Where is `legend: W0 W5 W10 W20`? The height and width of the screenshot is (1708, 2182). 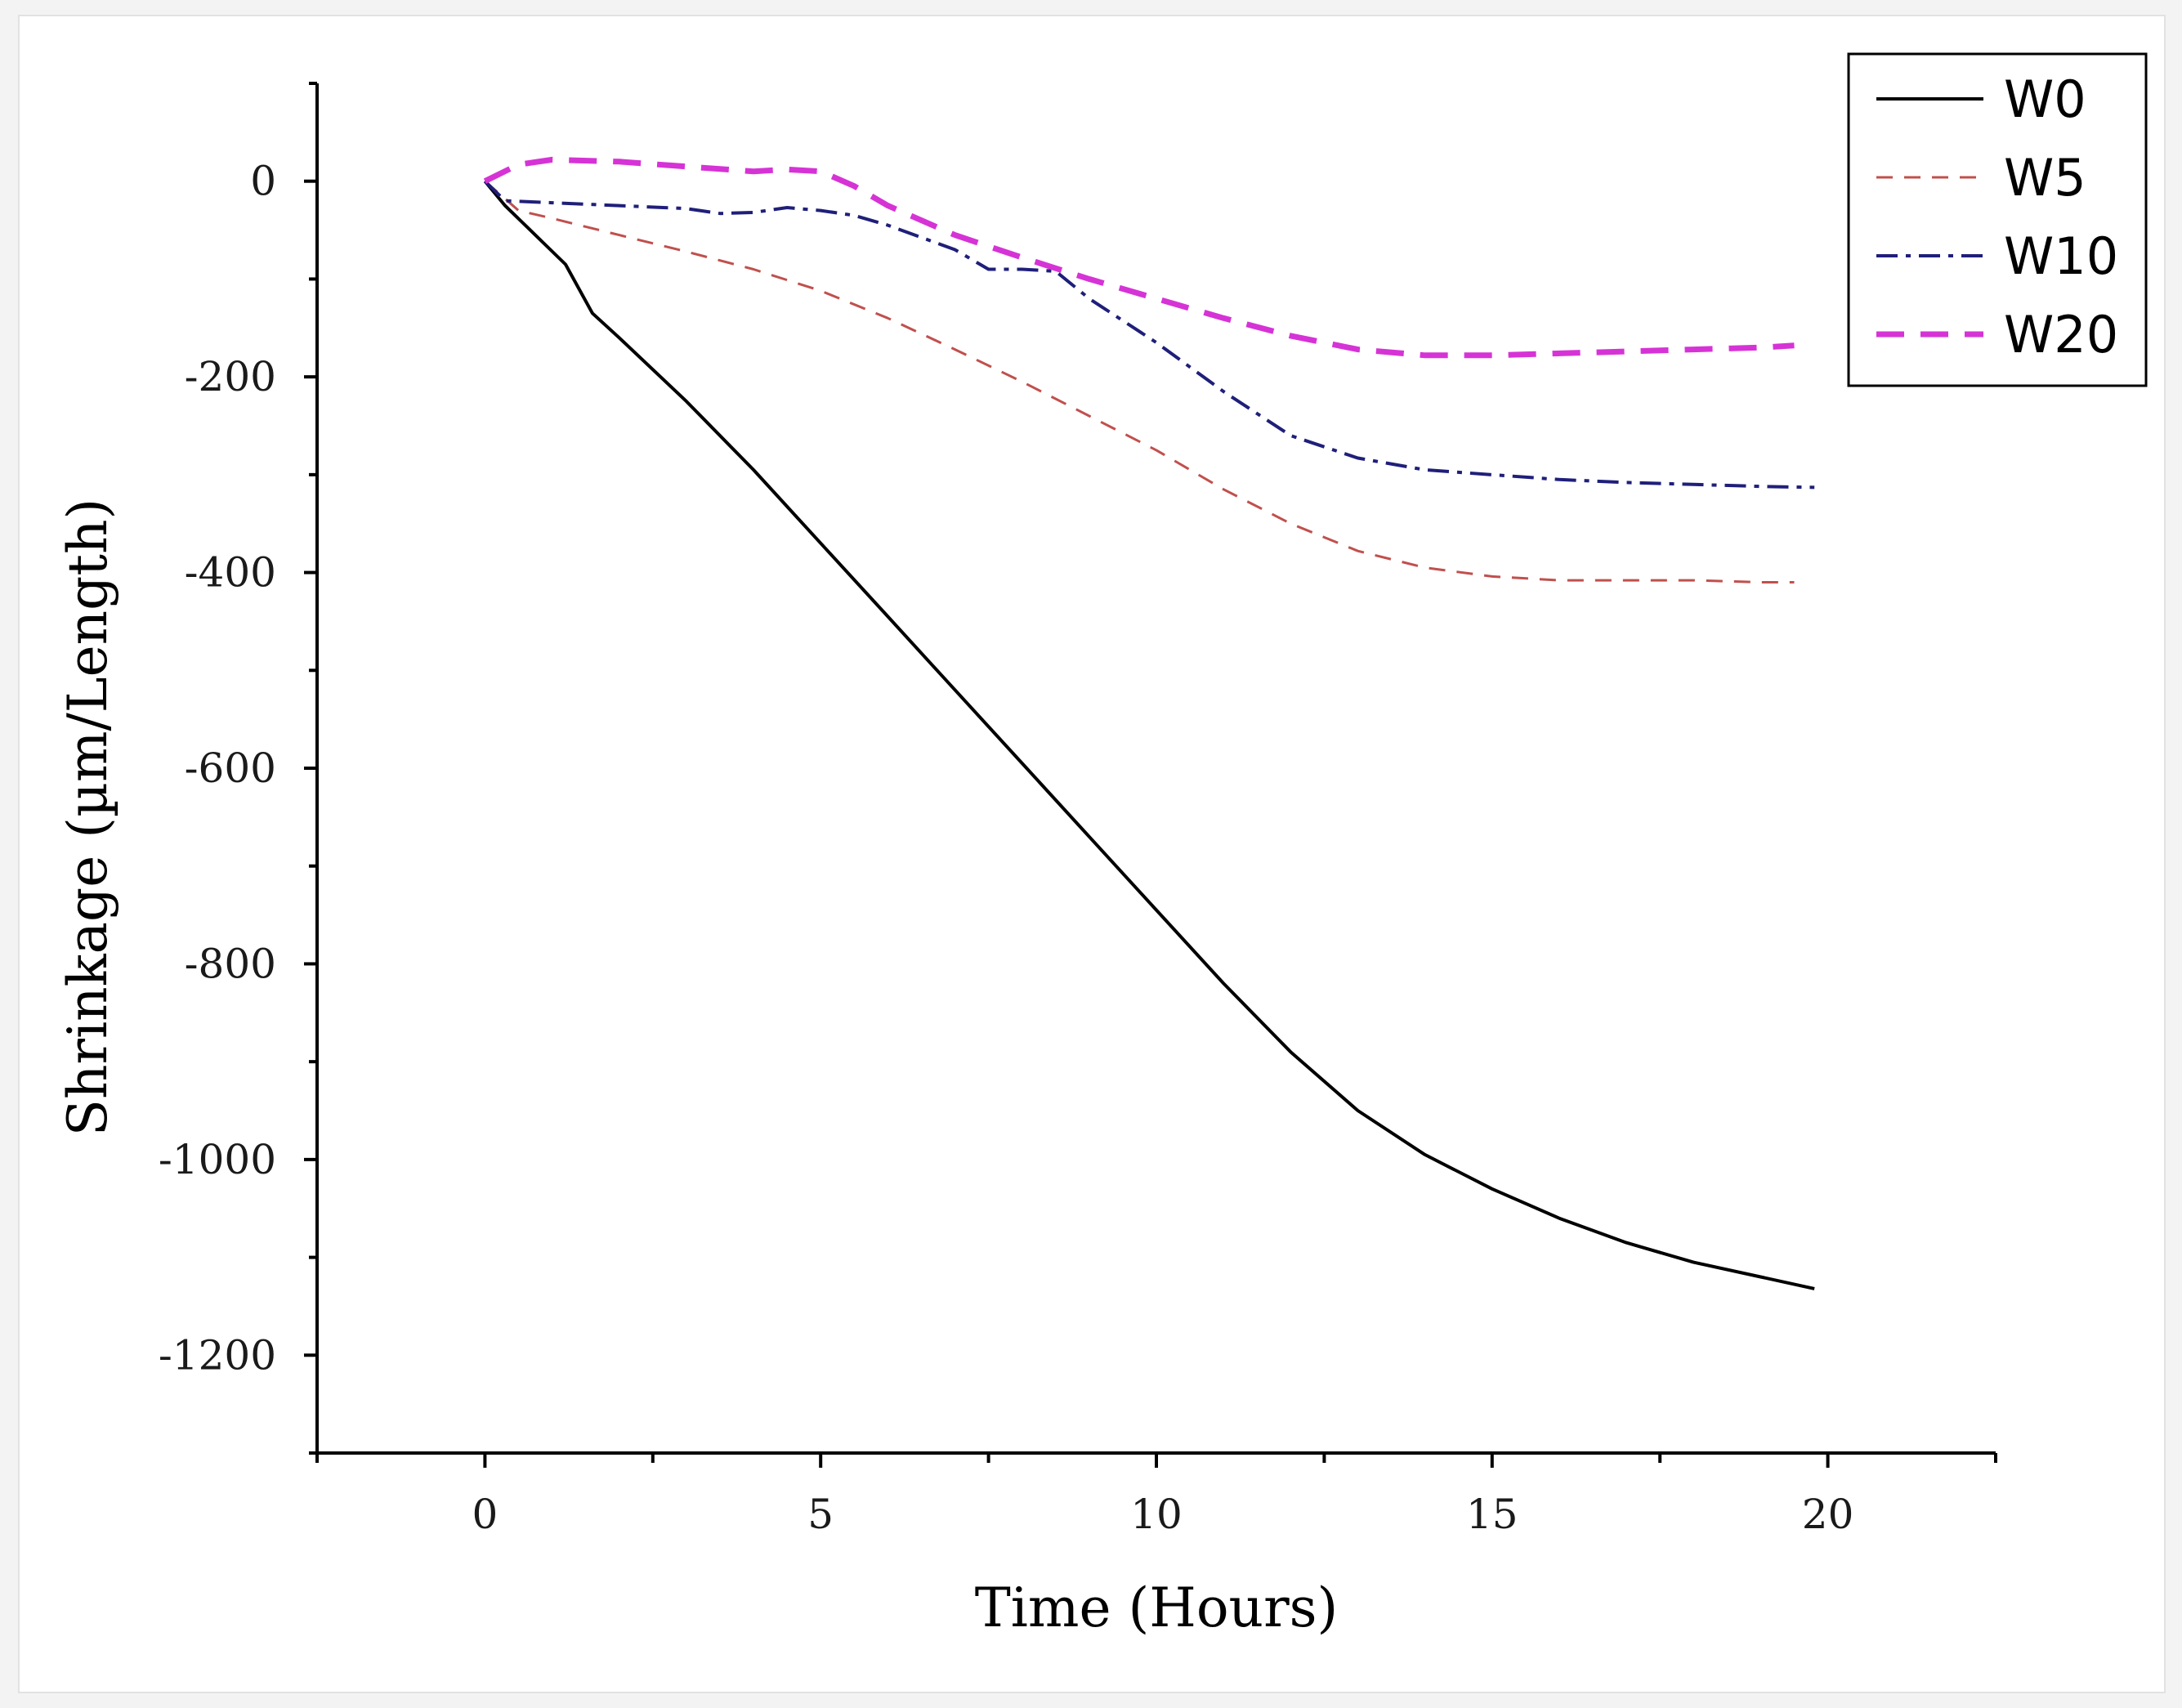 legend: W0 W5 W10 W20 is located at coordinates (1997, 219).